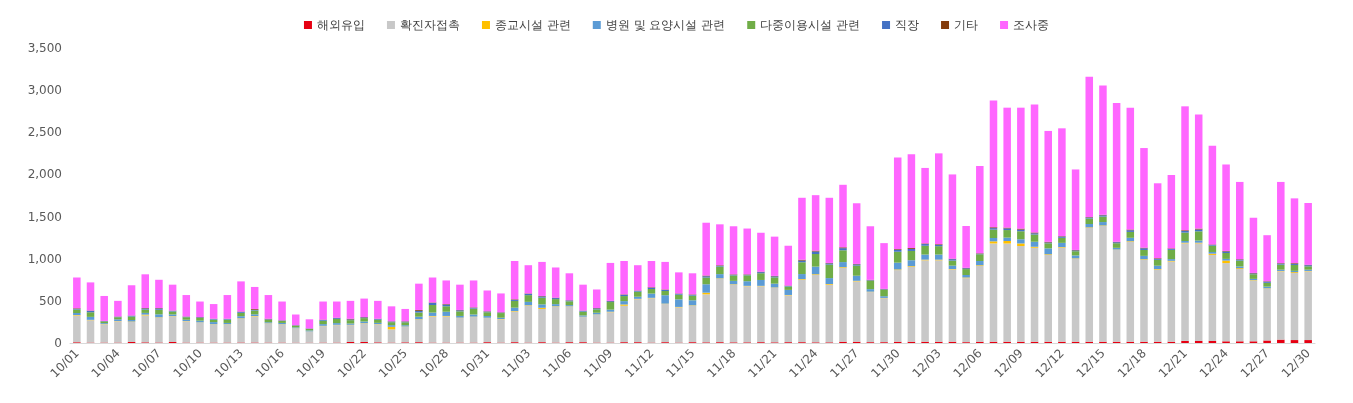 This screenshot has height=403, width=1353. Describe the element at coordinates (44, 174) in the screenshot. I see `y-tick-label: 2,000` at that location.